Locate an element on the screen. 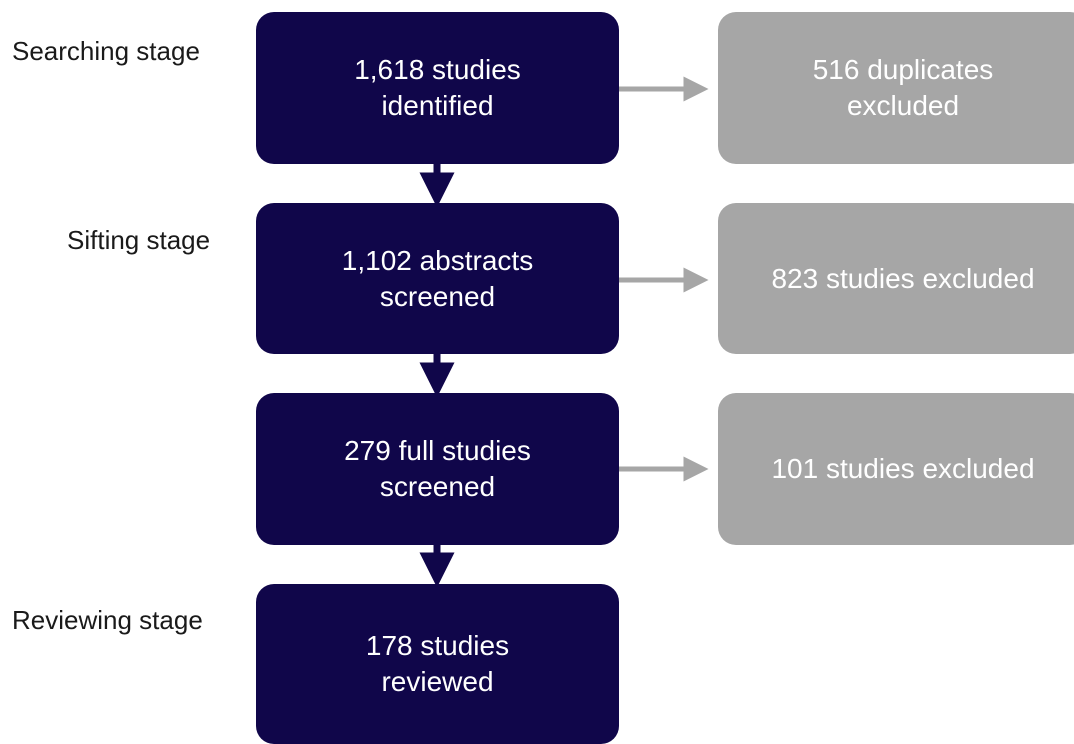 The height and width of the screenshot is (744, 1074). flow-box-identified: 1,618 studies identified is located at coordinates (437, 88).